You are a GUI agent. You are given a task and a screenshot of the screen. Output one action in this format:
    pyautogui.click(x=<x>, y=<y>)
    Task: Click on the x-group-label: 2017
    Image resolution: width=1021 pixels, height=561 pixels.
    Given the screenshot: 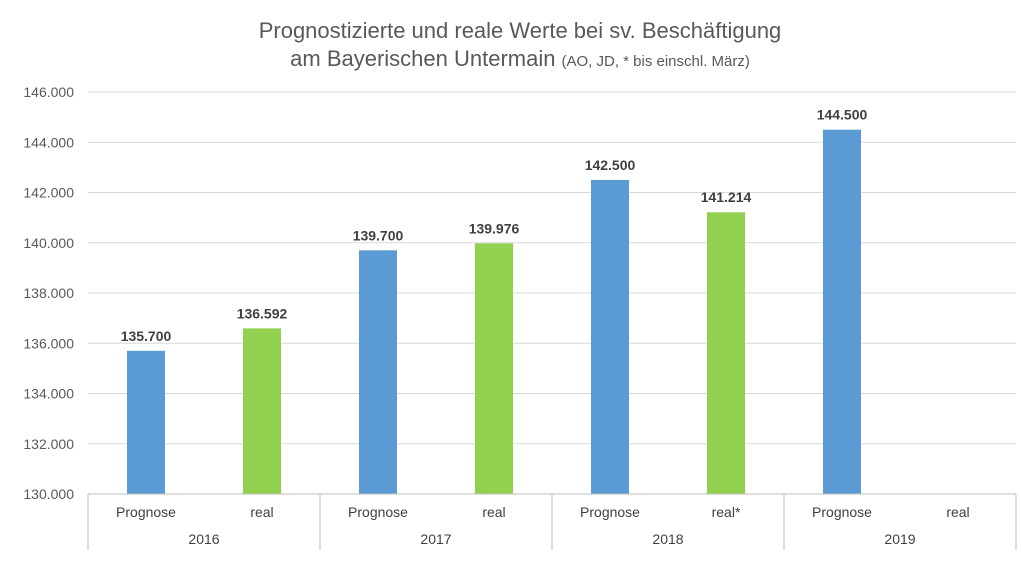 What is the action you would take?
    pyautogui.click(x=435, y=539)
    